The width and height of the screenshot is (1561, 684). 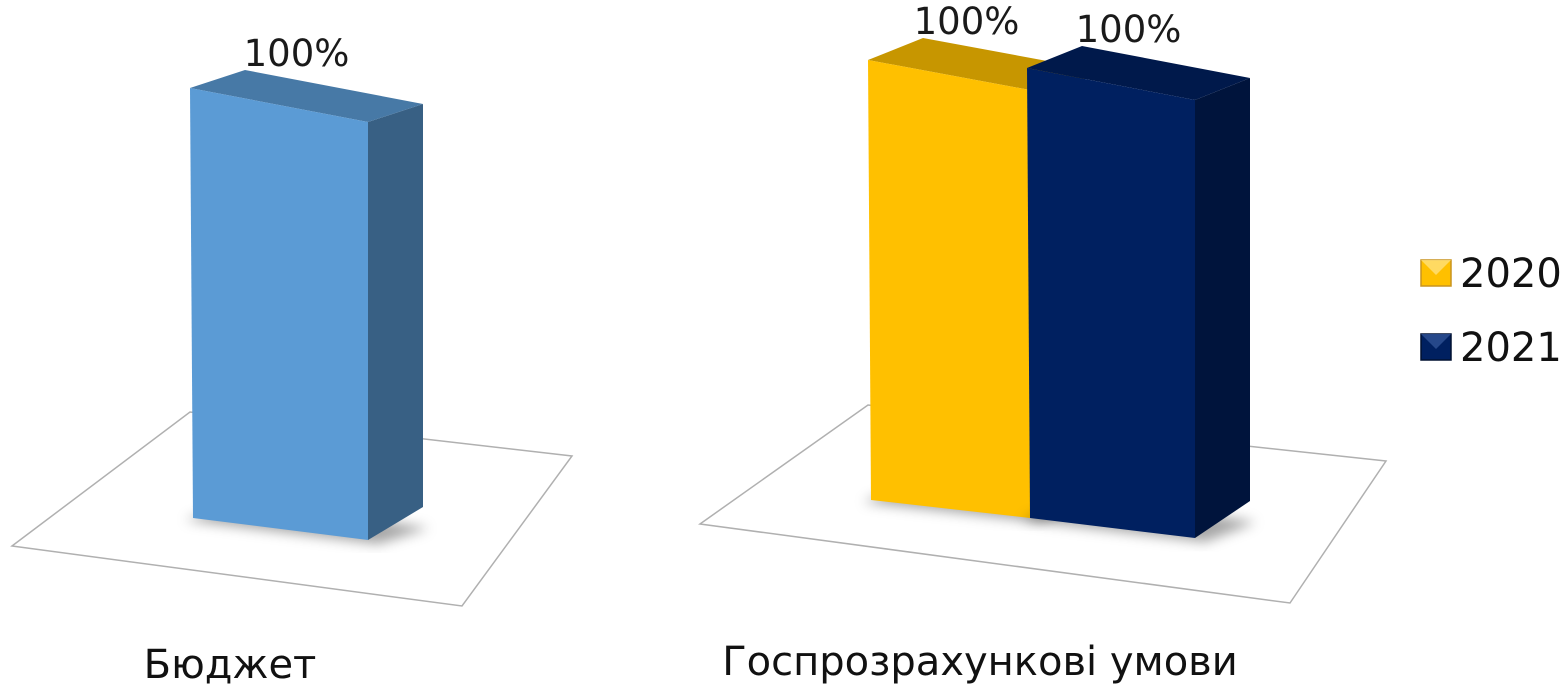 I want to click on bar-self-financing-2020-value-label: 100%, so click(x=967, y=21).